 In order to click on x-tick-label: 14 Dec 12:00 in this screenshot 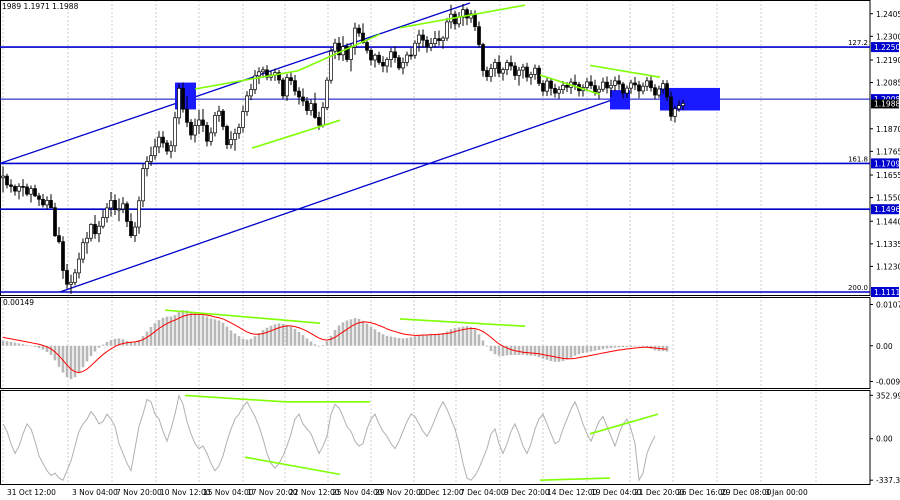, I will do `click(572, 492)`.